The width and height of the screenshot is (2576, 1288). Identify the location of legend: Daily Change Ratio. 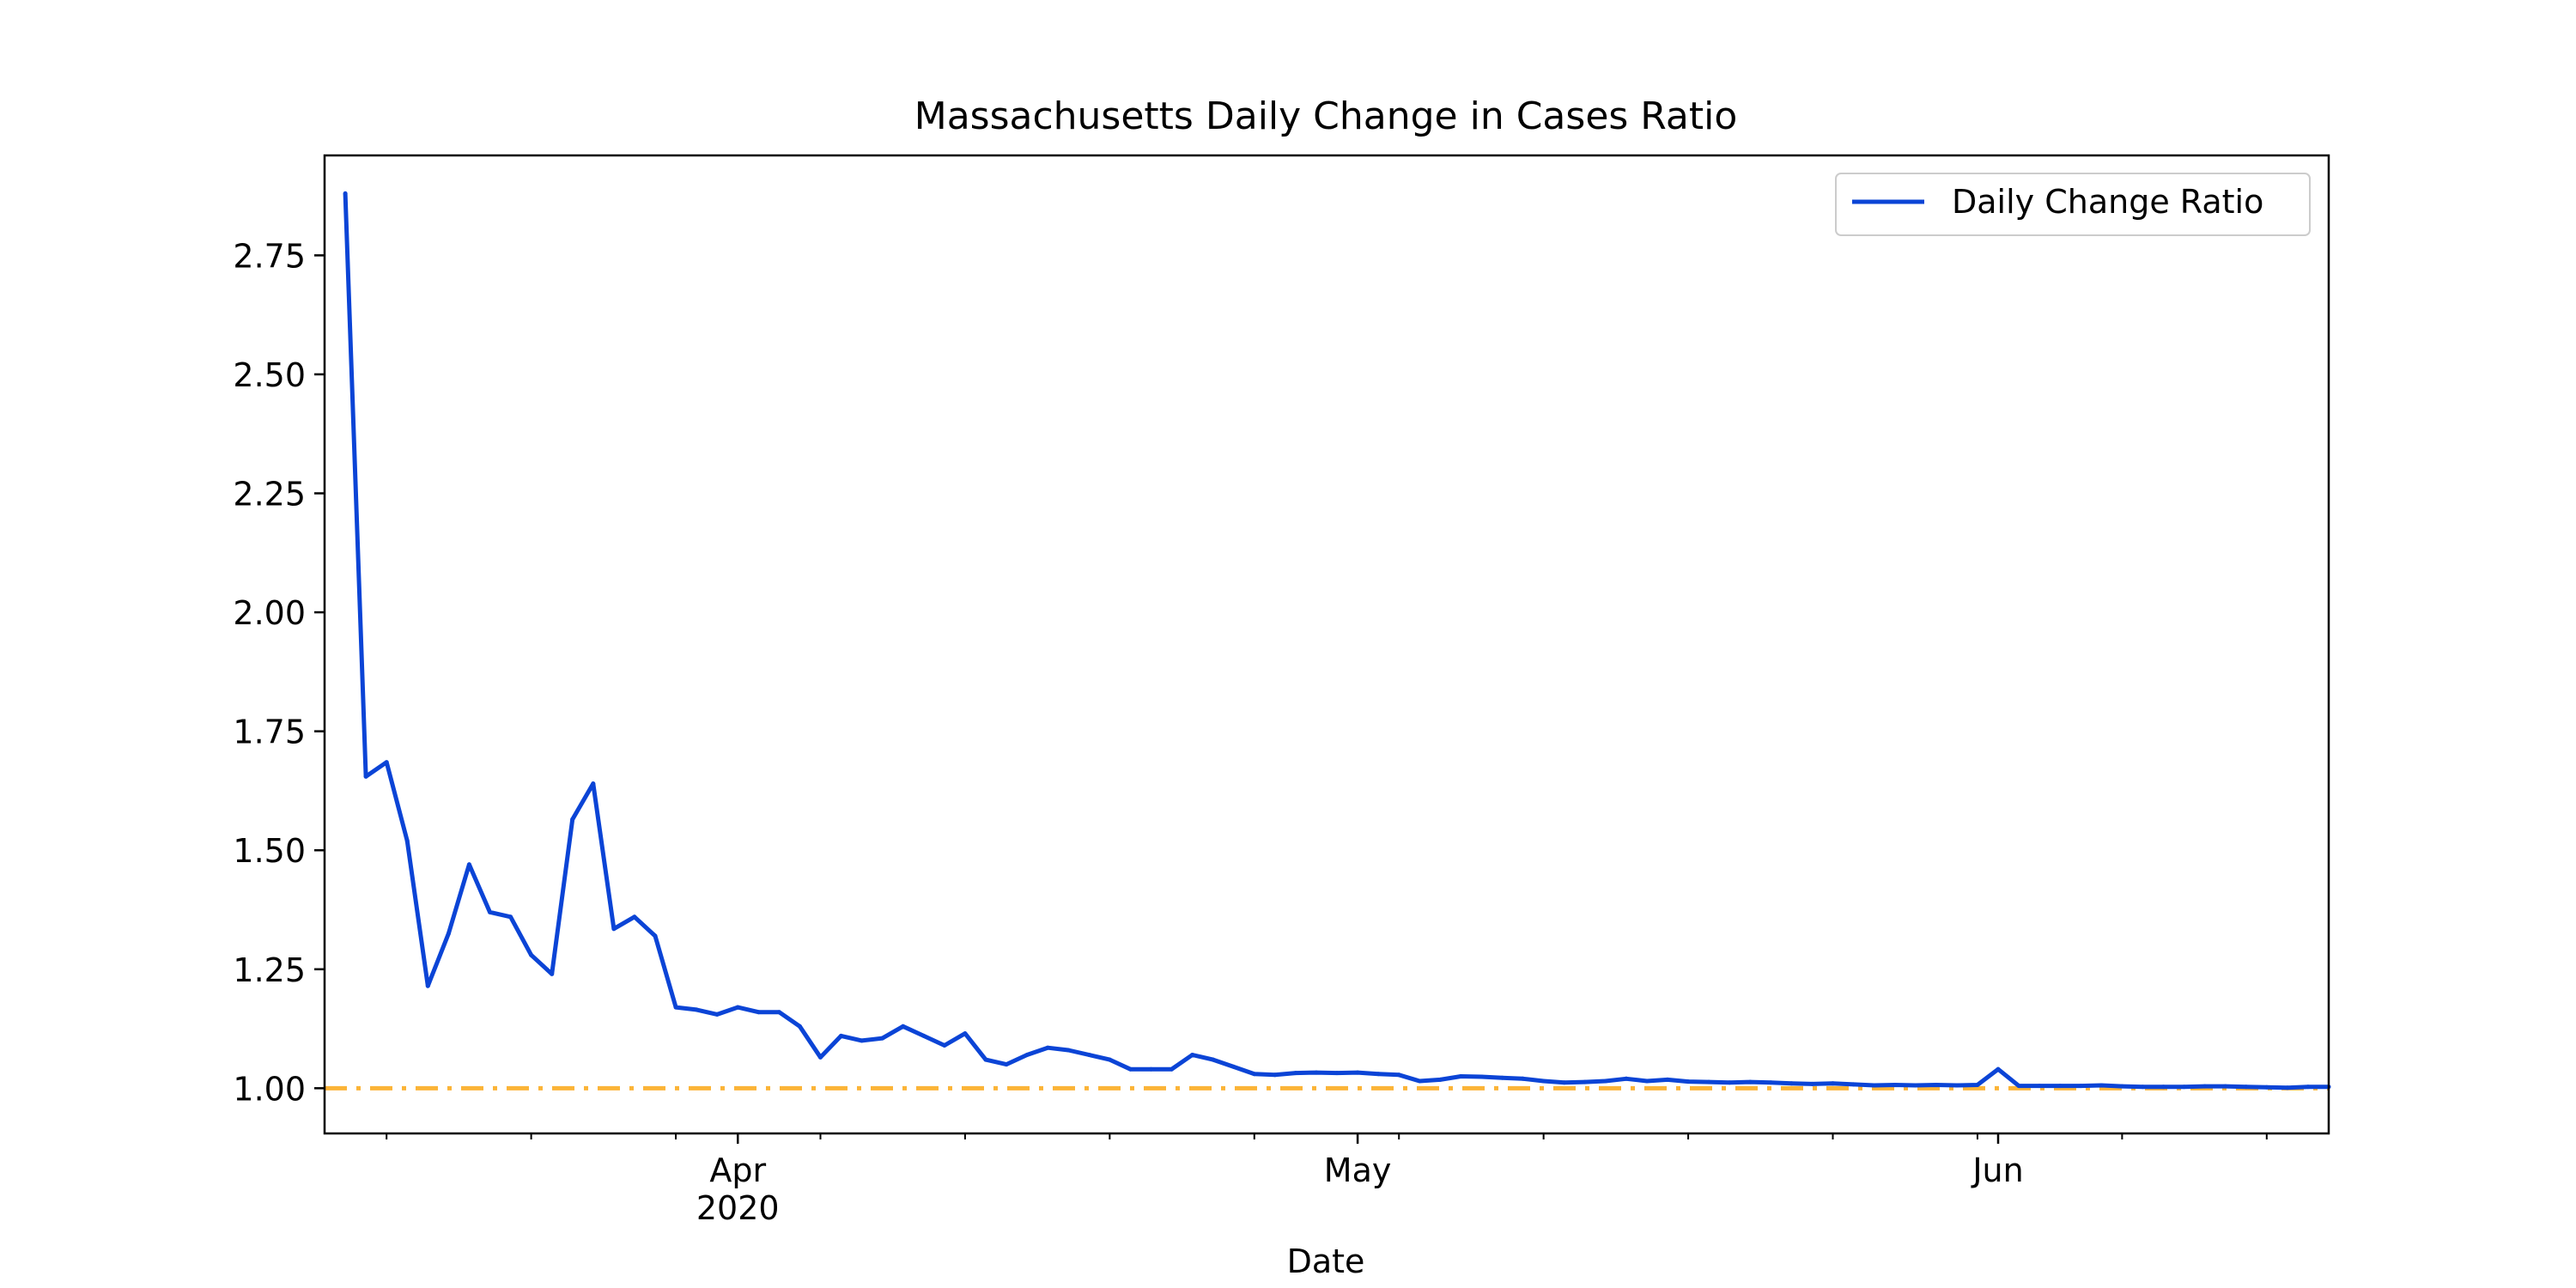
(2073, 204).